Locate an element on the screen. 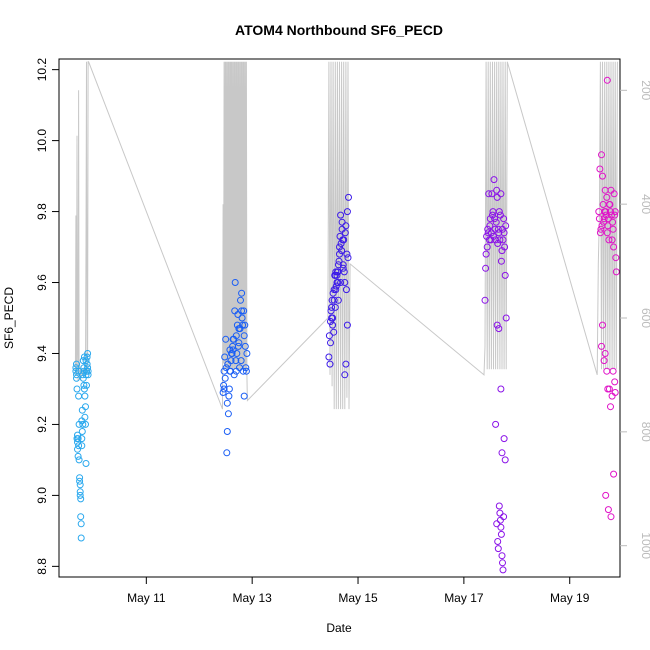 Image resolution: width=650 pixels, height=650 pixels. y-tick-label: 9.8 is located at coordinates (42, 211).